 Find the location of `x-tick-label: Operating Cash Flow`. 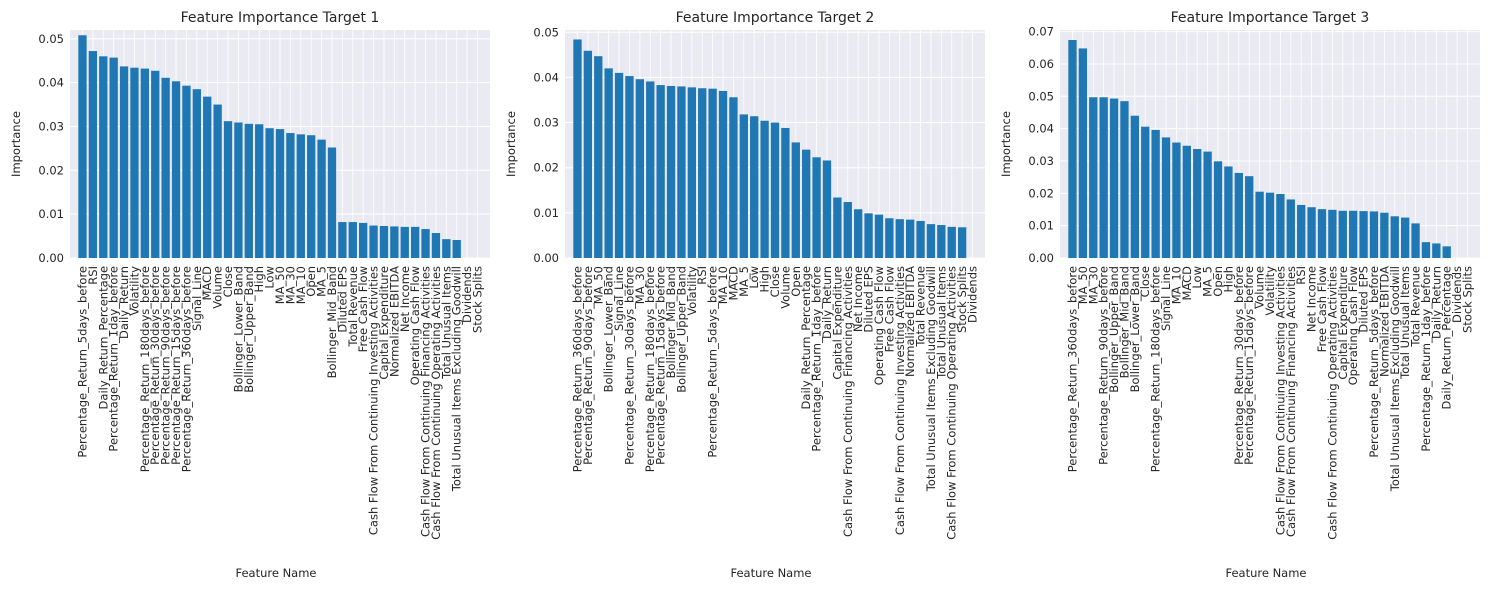

x-tick-label: Operating Cash Flow is located at coordinates (879, 325).